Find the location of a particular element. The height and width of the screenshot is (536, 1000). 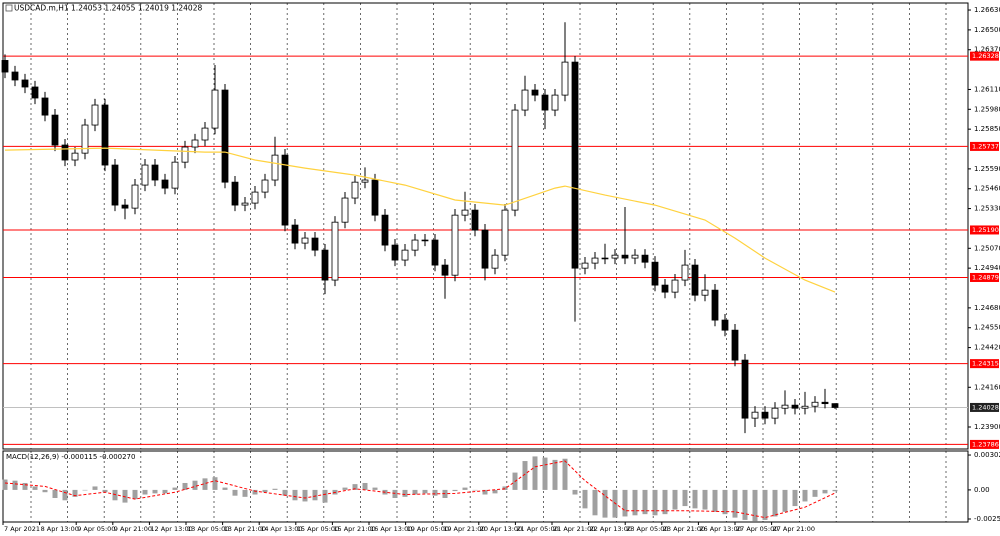

x-tick-label: 14 Apr 13:00 is located at coordinates (281, 529).